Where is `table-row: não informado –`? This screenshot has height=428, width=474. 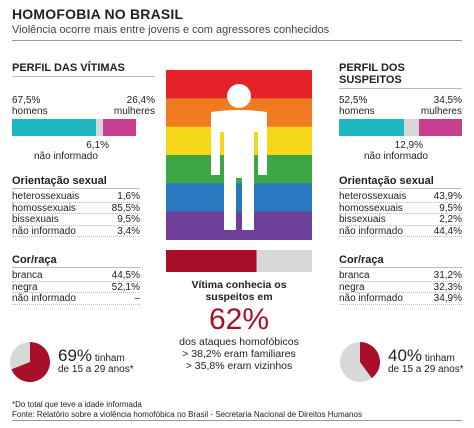
table-row: não informado – is located at coordinates (76, 299).